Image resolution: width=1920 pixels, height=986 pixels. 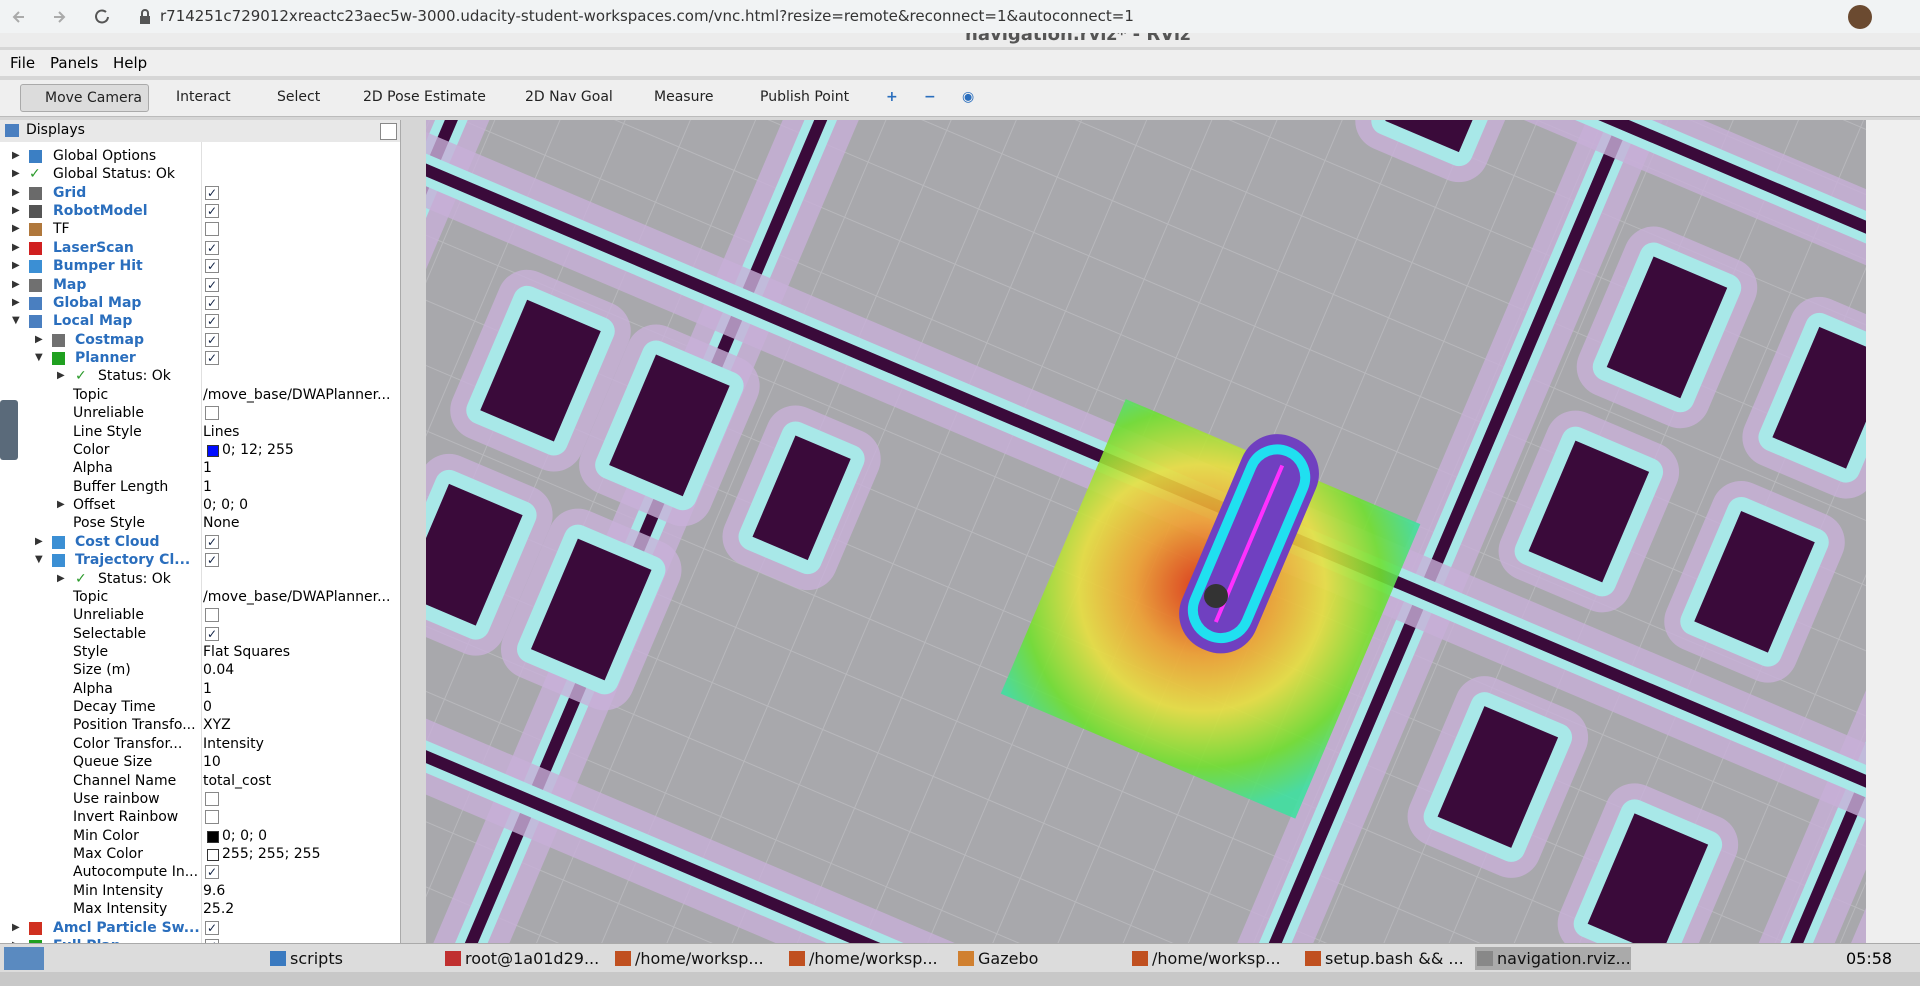 What do you see at coordinates (892, 97) in the screenshot?
I see `view-tool: +` at bounding box center [892, 97].